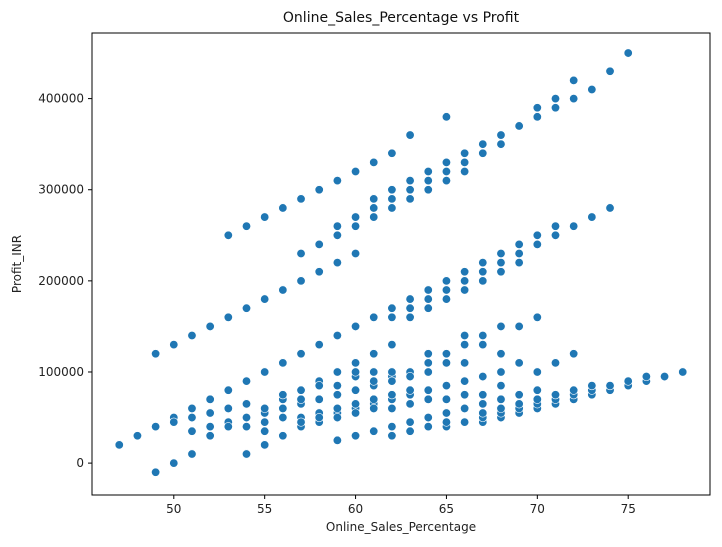 The height and width of the screenshot is (547, 722). Describe the element at coordinates (61, 190) in the screenshot. I see `y-tick-label: 300000` at that location.